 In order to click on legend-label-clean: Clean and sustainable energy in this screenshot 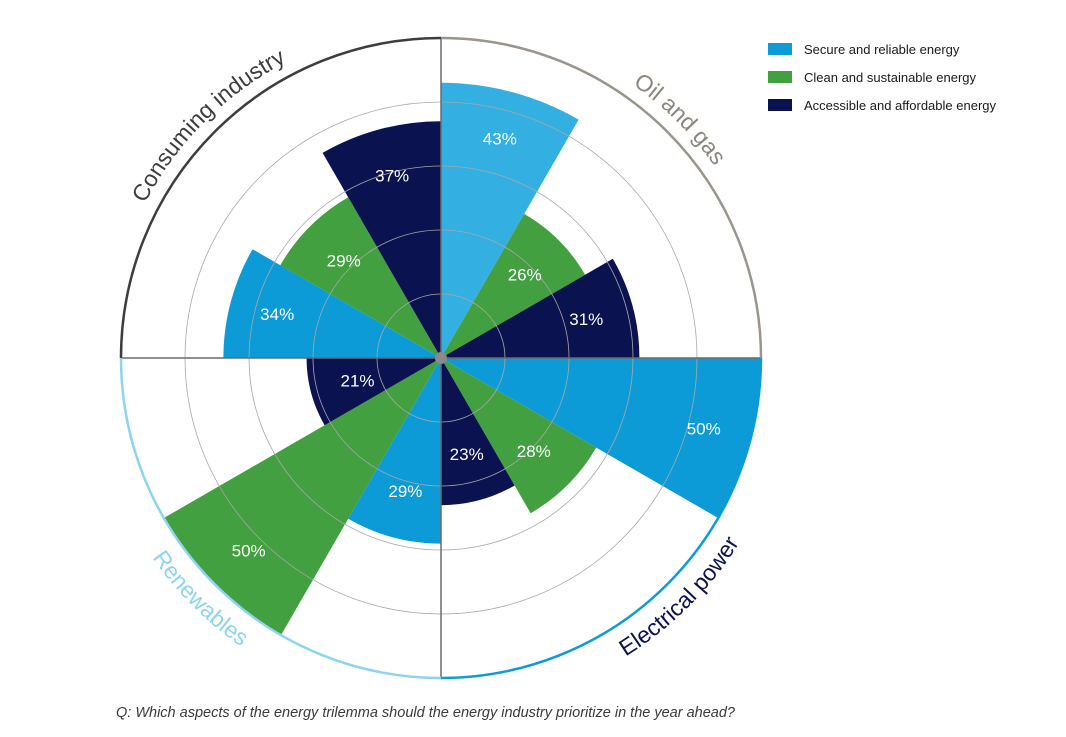, I will do `click(890, 77)`.